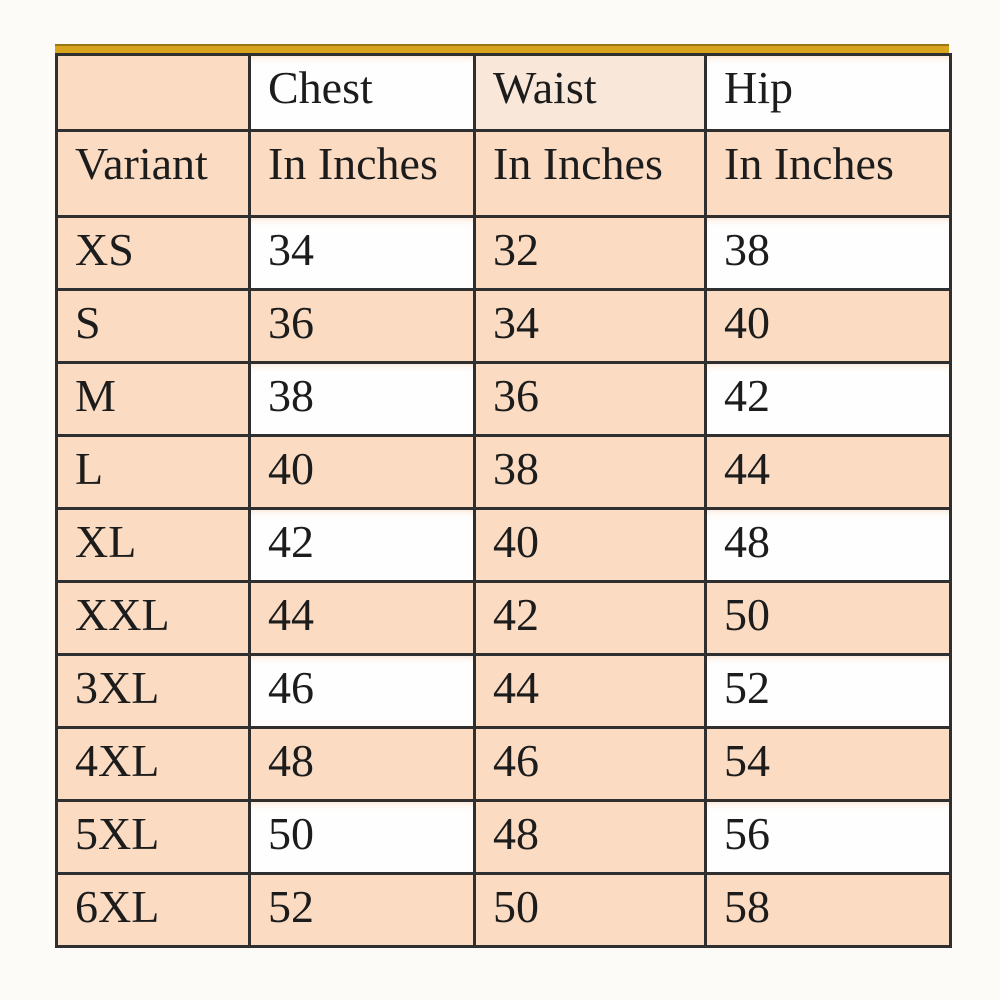 The width and height of the screenshot is (1000, 1000). Describe the element at coordinates (153, 618) in the screenshot. I see `variant-cell: XXL` at that location.